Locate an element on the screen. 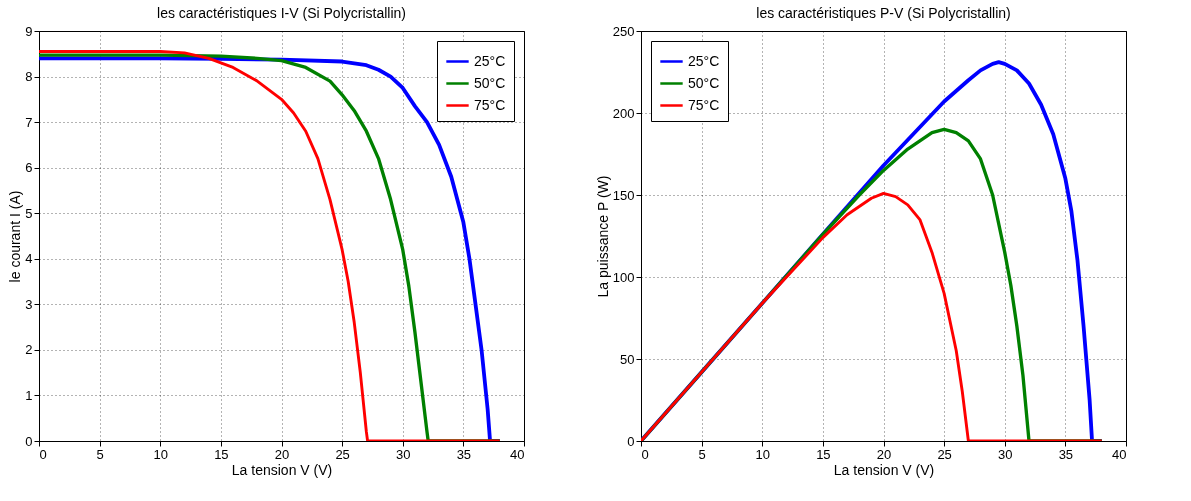  y-axis-title: La puissance P (W) is located at coordinates (602, 236).